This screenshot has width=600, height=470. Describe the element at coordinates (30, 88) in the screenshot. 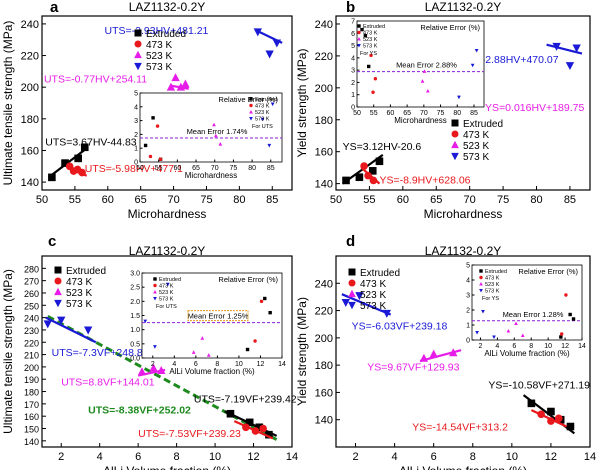

I see `y-tick-label: 200` at that location.